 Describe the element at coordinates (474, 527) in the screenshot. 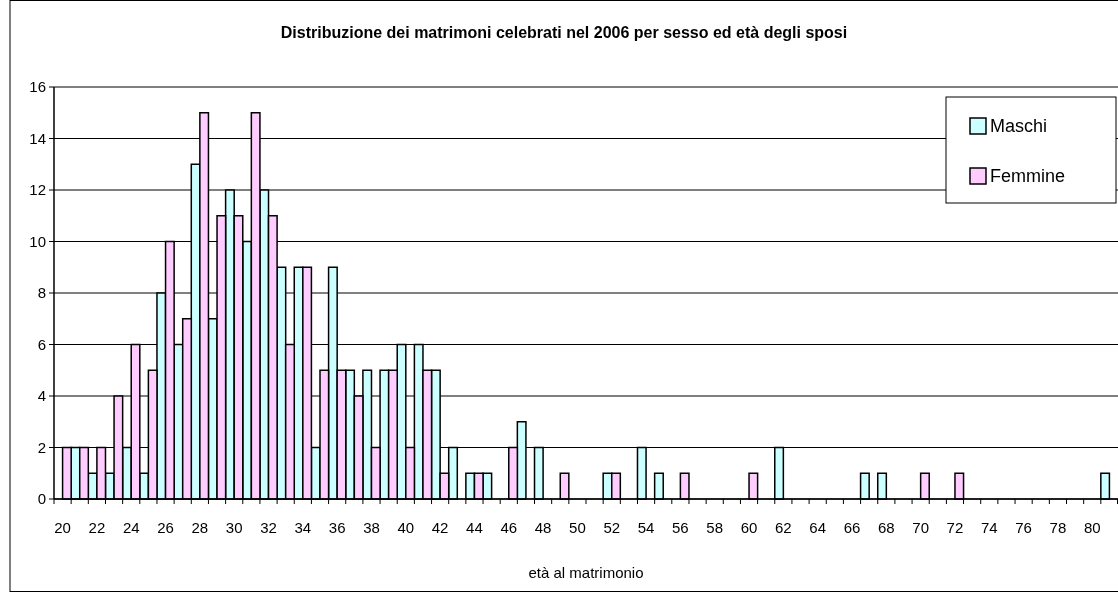

I see `x-tick-label: 44` at that location.